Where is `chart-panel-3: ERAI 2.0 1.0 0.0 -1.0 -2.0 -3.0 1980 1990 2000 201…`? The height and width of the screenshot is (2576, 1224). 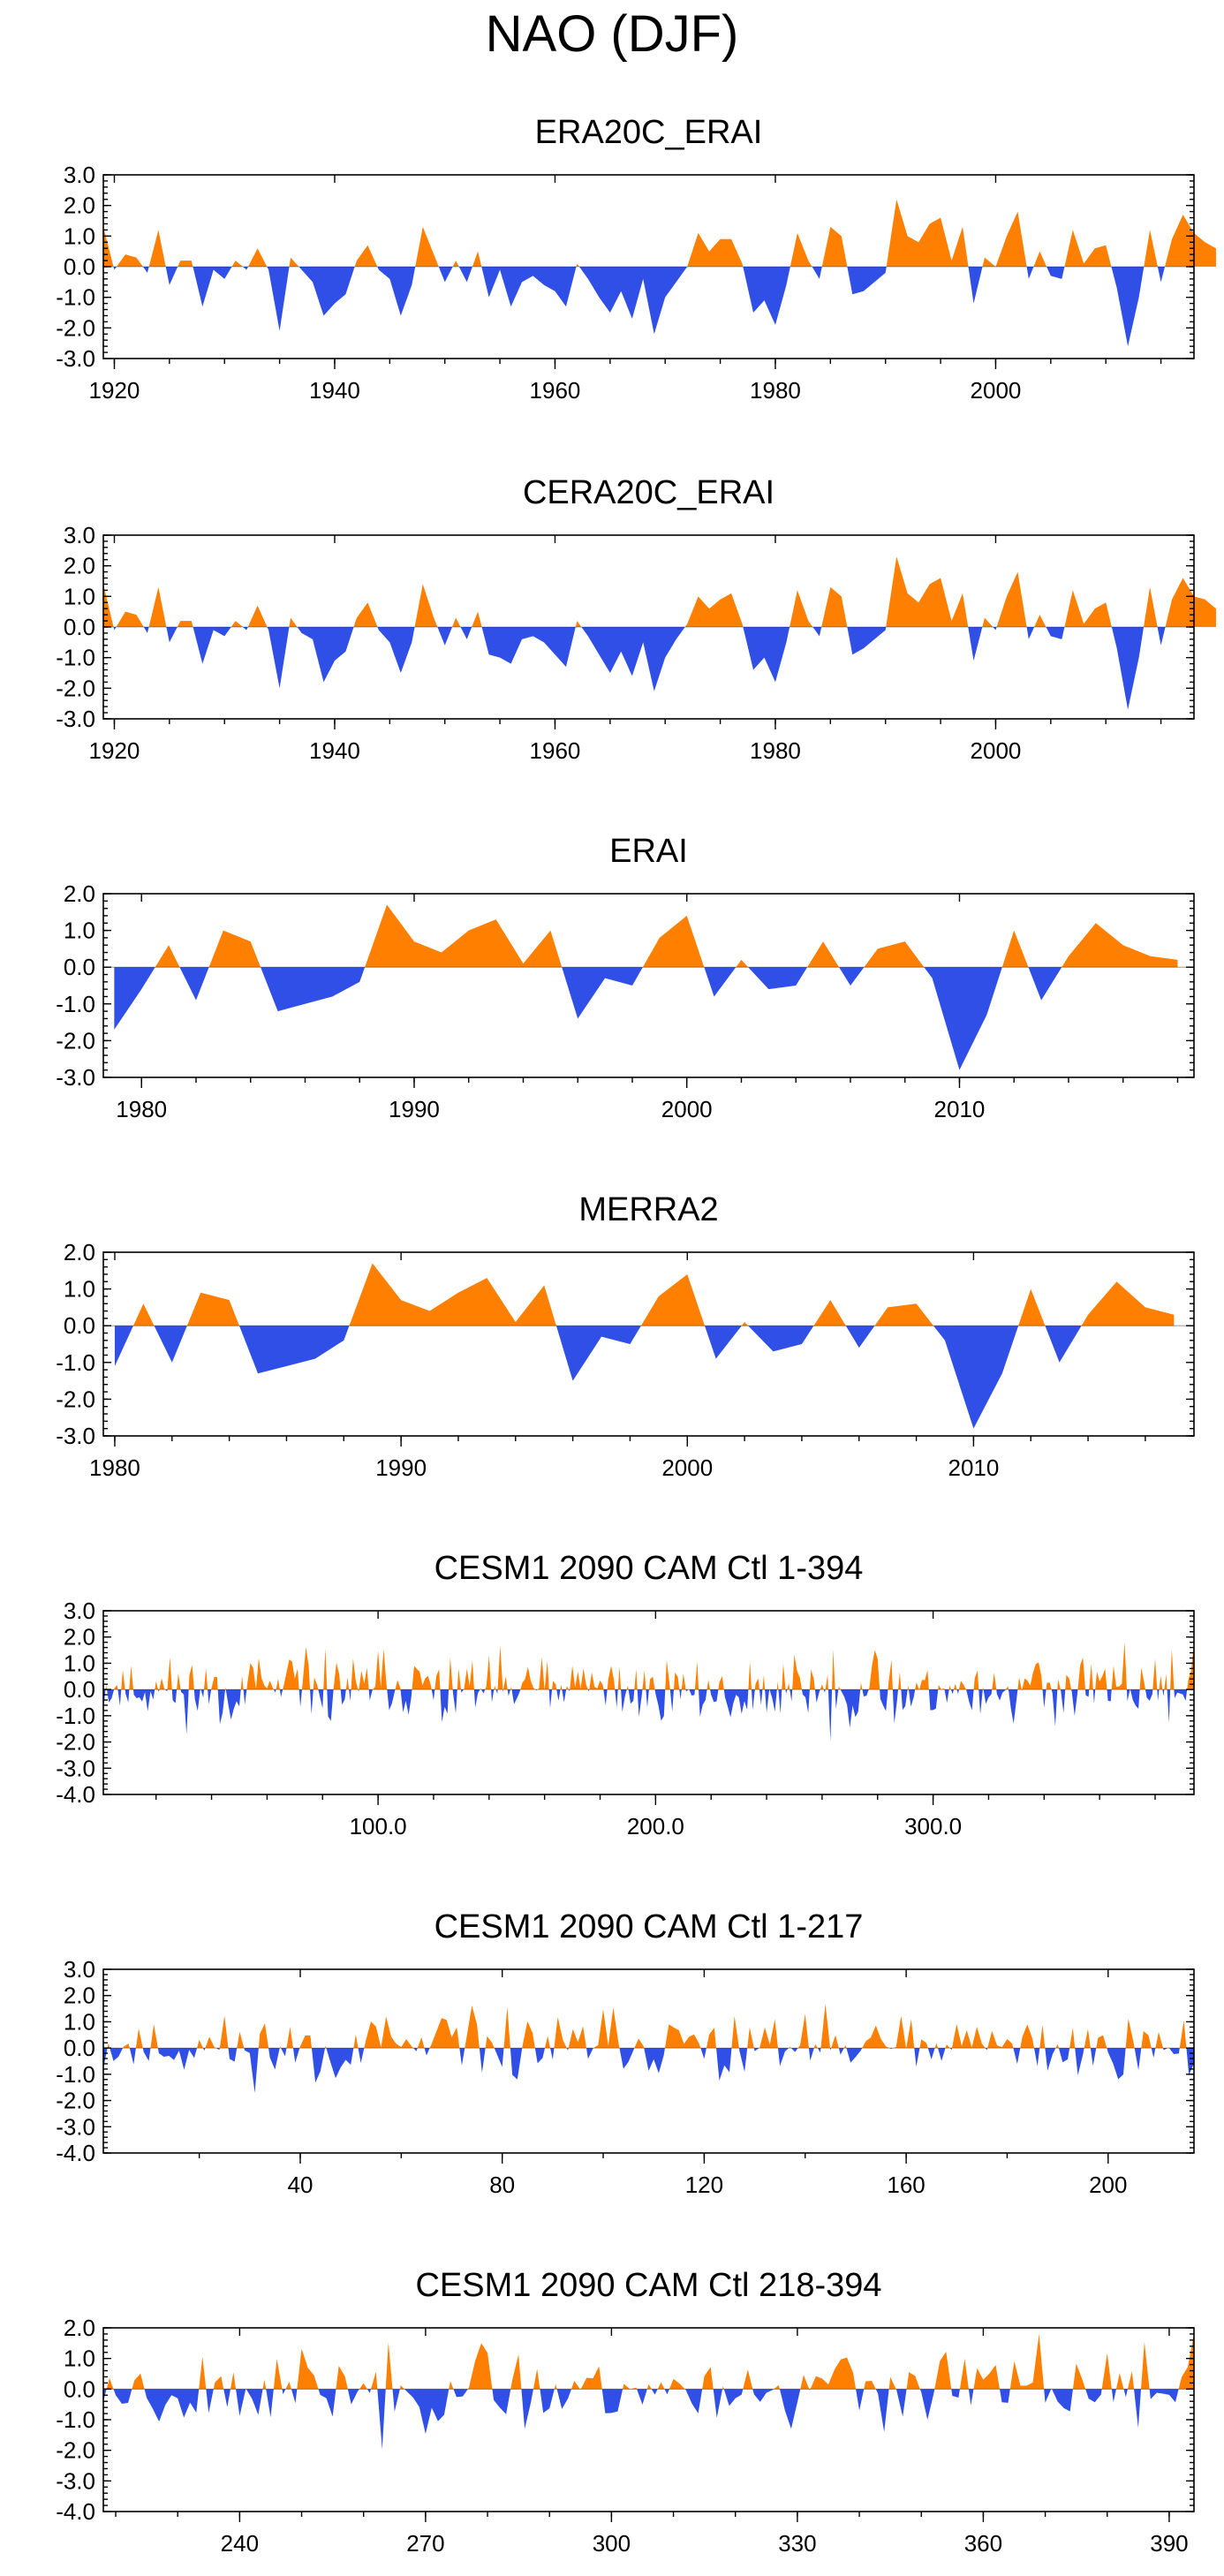 chart-panel-3: ERAI 2.0 1.0 0.0 -1.0 -2.0 -3.0 1980 1990 2000 201… is located at coordinates (625, 977).